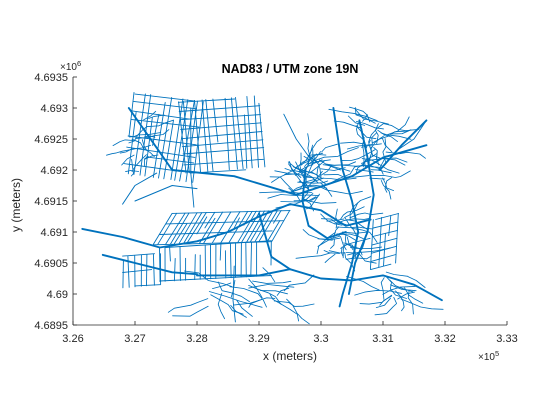 The width and height of the screenshot is (560, 420). What do you see at coordinates (290, 69) in the screenshot?
I see `chart-title: NAD83 / UTM zone 19N` at bounding box center [290, 69].